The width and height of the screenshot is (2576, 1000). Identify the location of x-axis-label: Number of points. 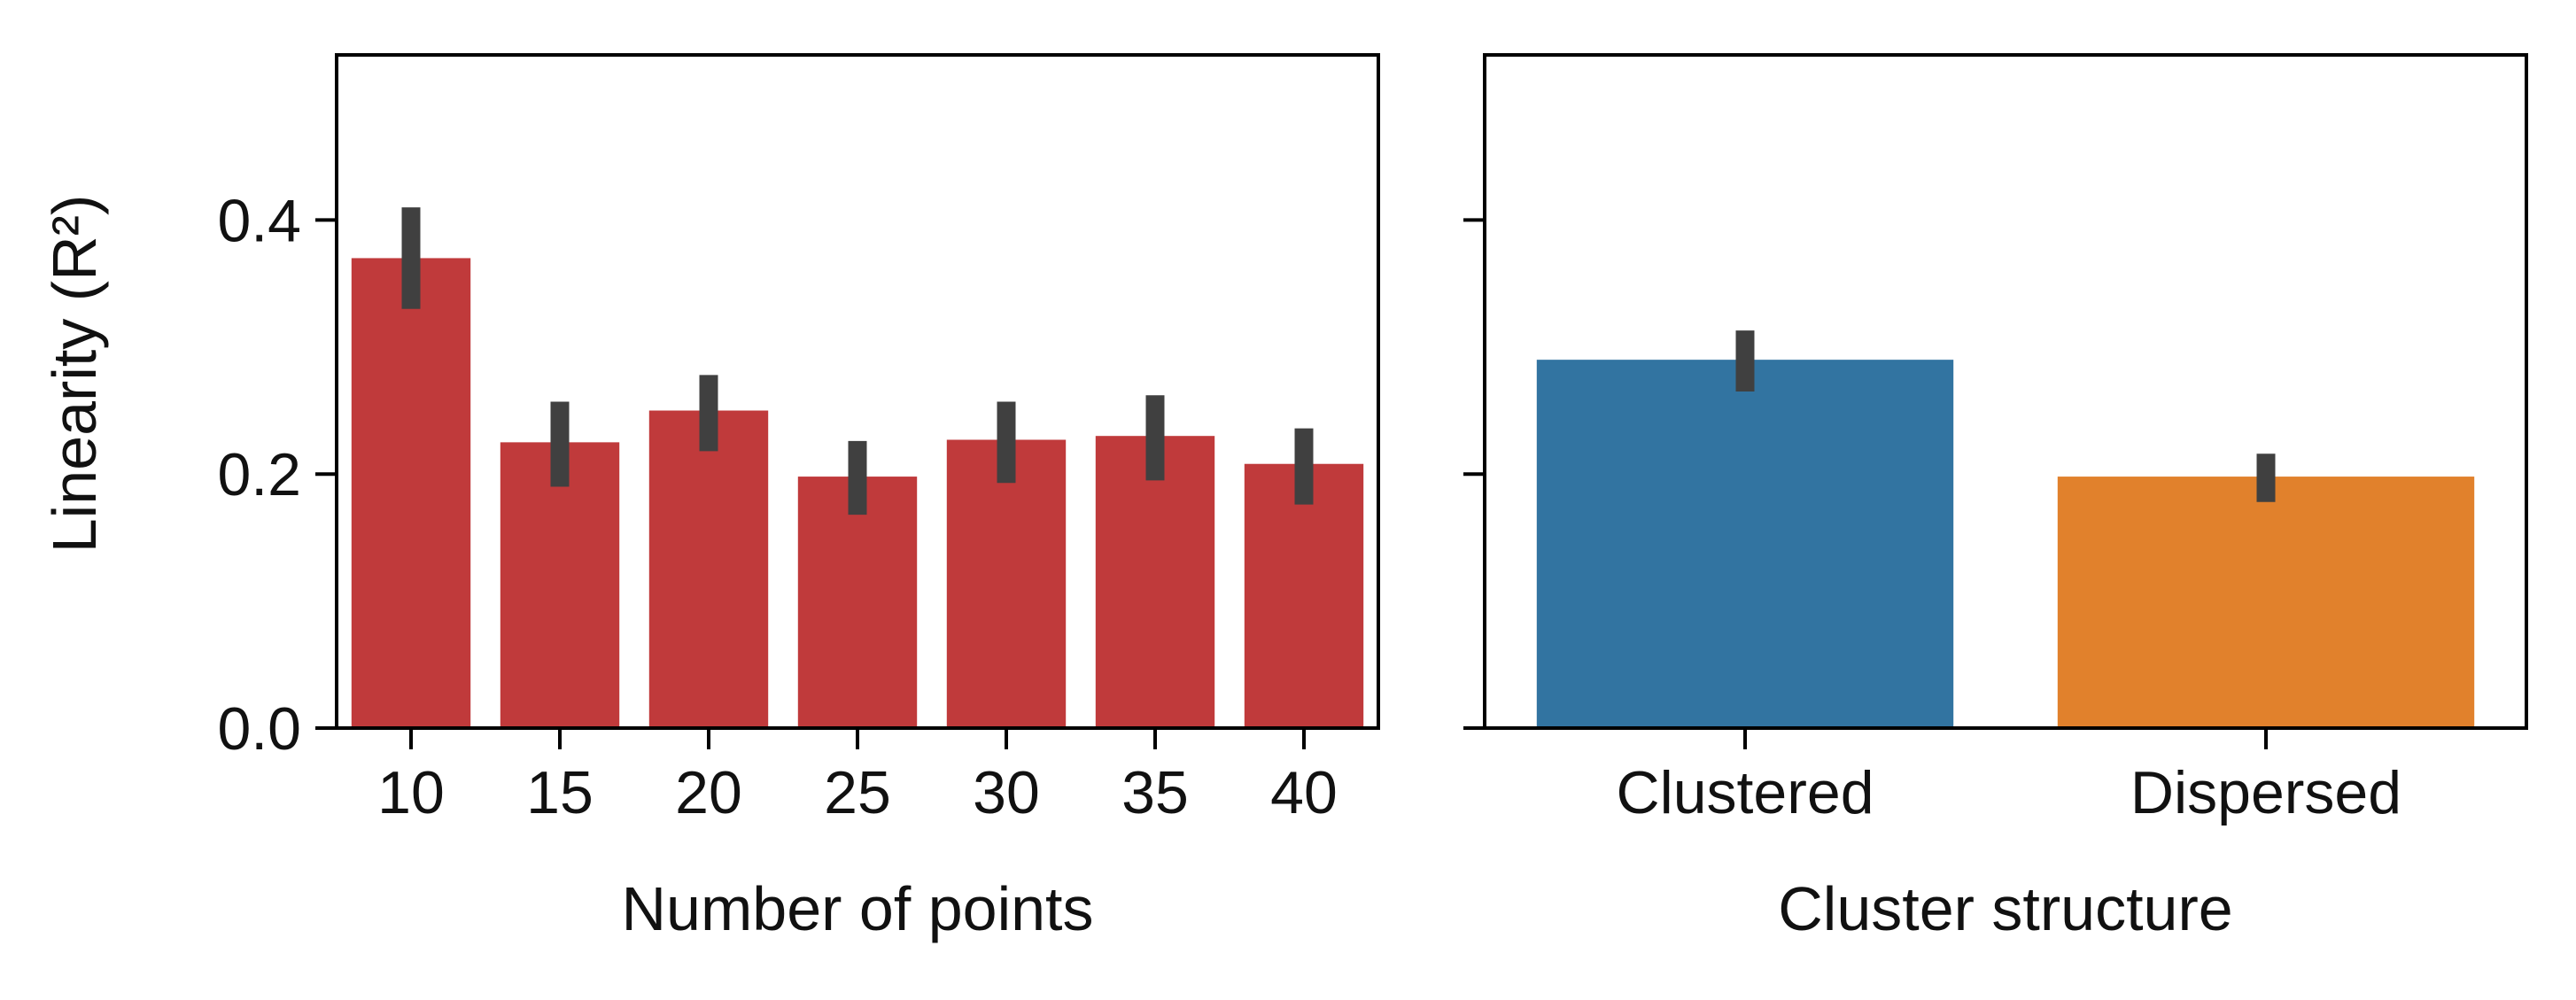
(857, 908).